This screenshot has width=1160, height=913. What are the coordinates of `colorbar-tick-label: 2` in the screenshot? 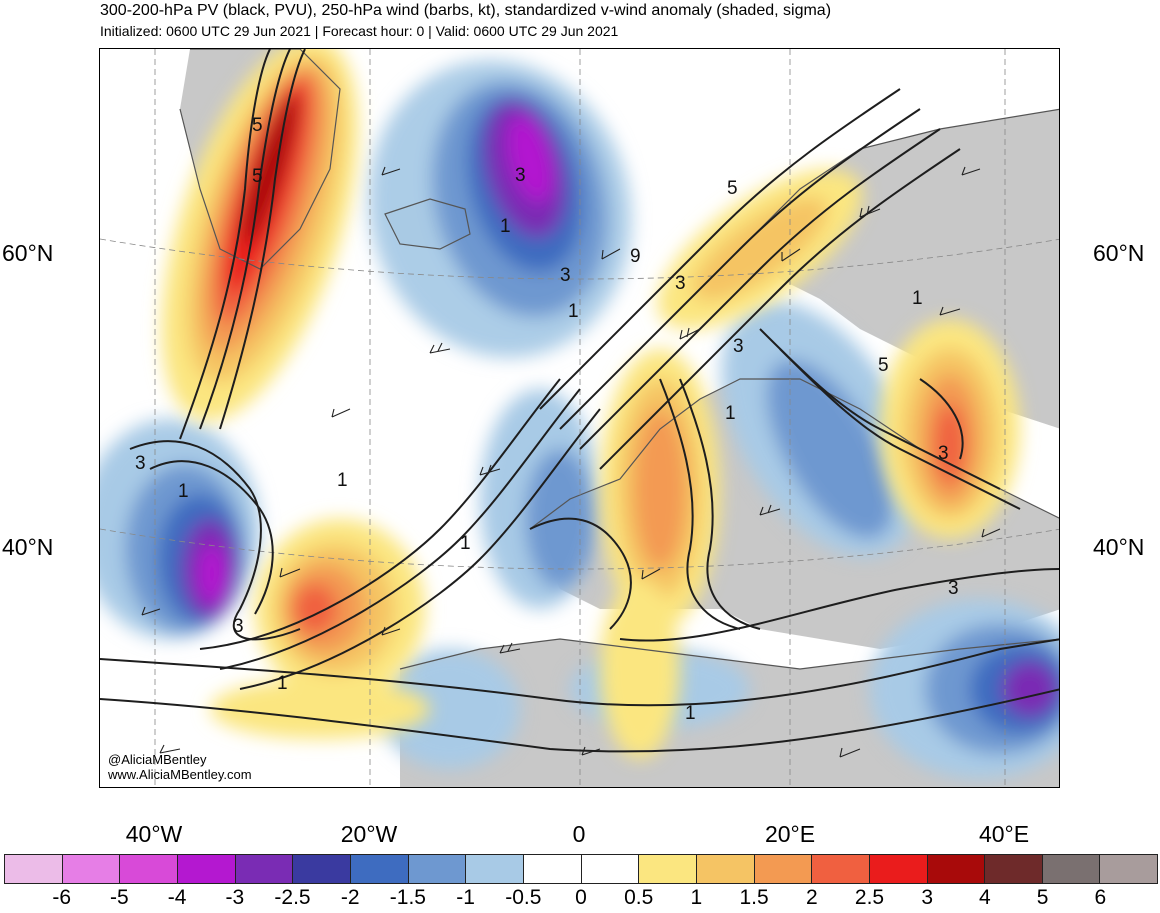 It's located at (811, 897).